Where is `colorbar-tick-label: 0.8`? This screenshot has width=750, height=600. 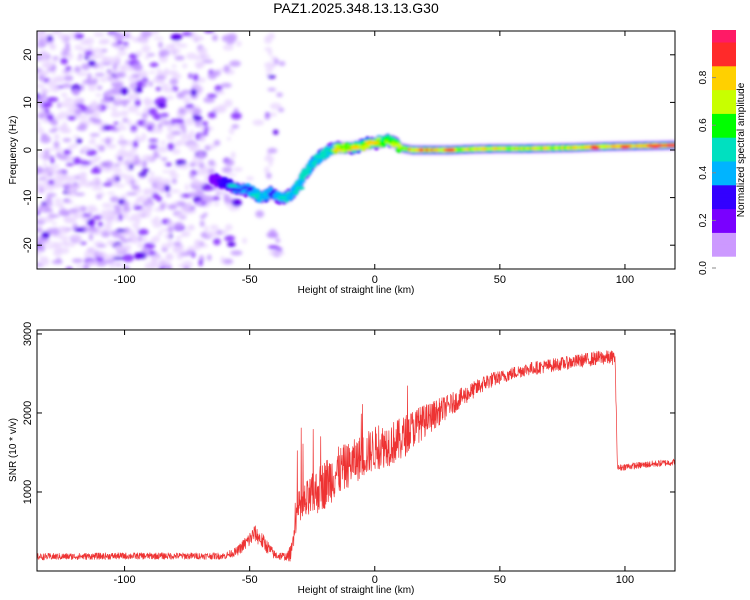 colorbar-tick-label: 0.8 is located at coordinates (703, 77).